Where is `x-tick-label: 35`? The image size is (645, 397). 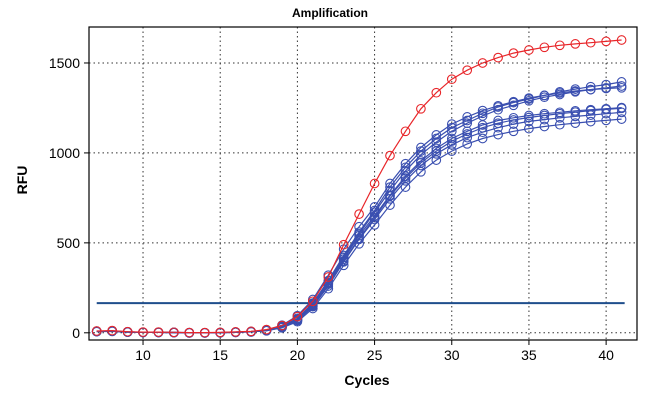 x-tick-label: 35 is located at coordinates (529, 355).